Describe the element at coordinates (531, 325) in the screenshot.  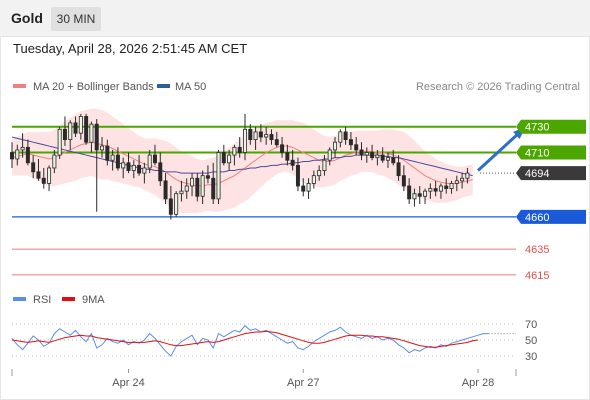
I see `rsi-tick-70: 70` at that location.